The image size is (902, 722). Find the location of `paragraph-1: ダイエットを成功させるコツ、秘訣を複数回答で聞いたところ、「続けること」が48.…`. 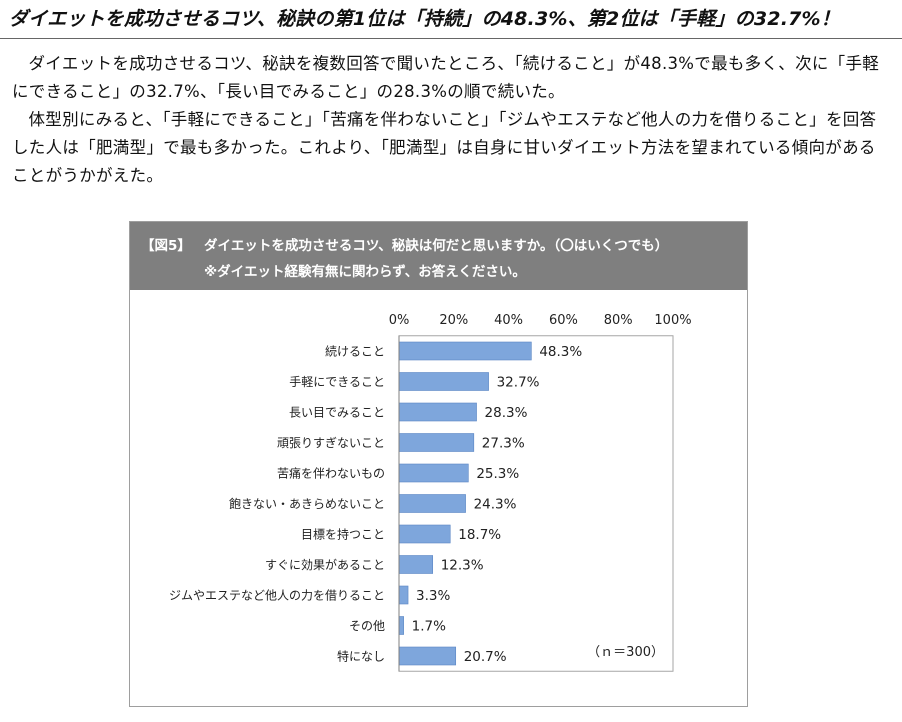

paragraph-1: ダイエットを成功させるコツ、秘訣を複数回答で聞いたところ、「続けること」が48.… is located at coordinates (446, 77).